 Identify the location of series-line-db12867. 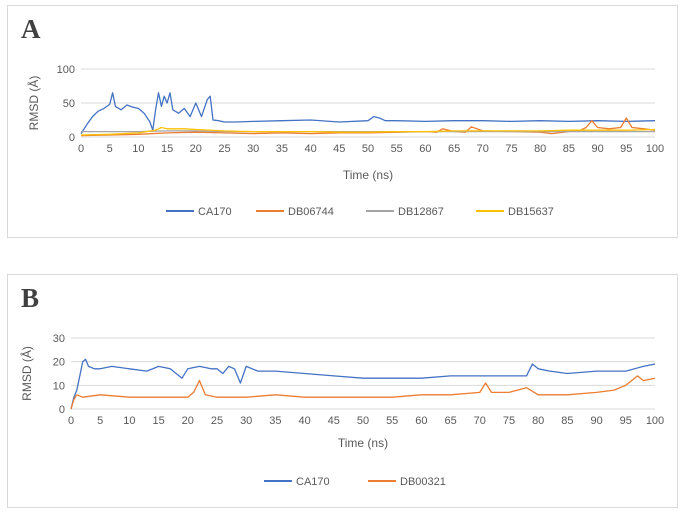
(368, 131).